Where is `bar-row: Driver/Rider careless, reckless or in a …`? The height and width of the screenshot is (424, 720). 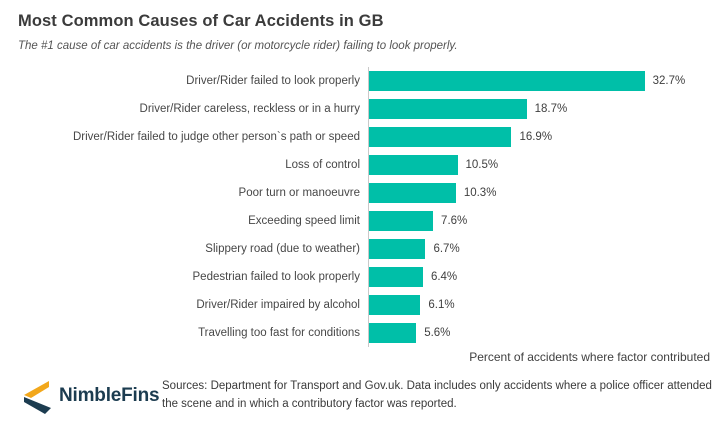
bar-row: Driver/Rider careless, reckless or in a … is located at coordinates (365, 109).